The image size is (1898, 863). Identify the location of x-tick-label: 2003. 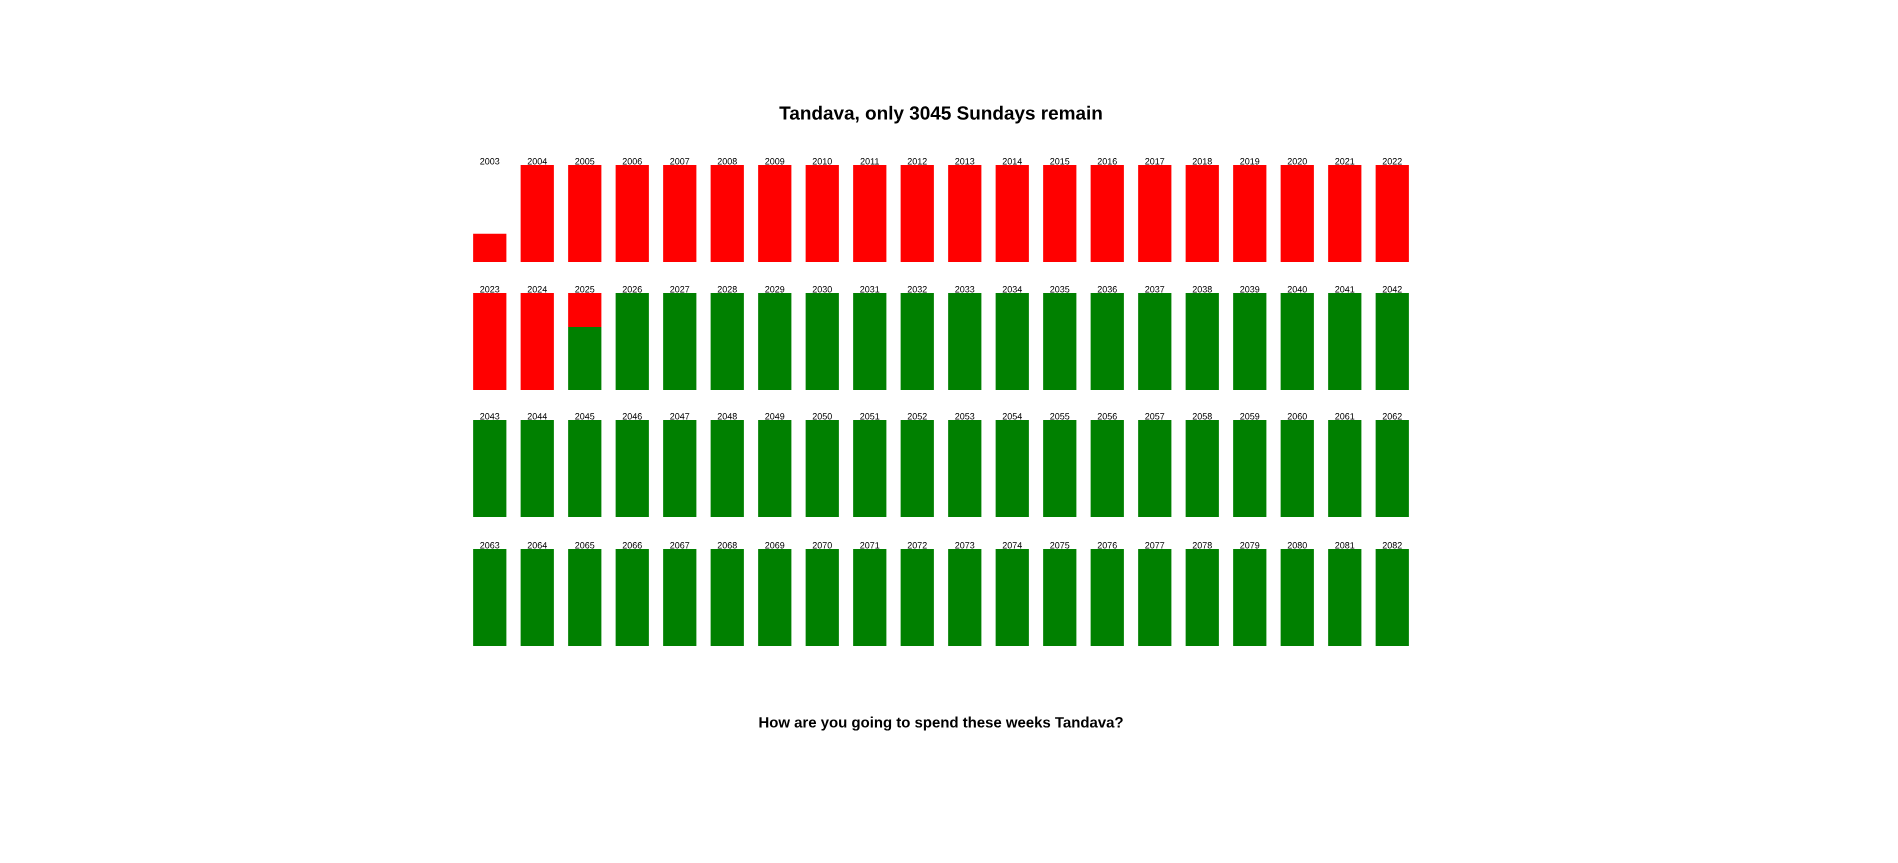
(490, 161).